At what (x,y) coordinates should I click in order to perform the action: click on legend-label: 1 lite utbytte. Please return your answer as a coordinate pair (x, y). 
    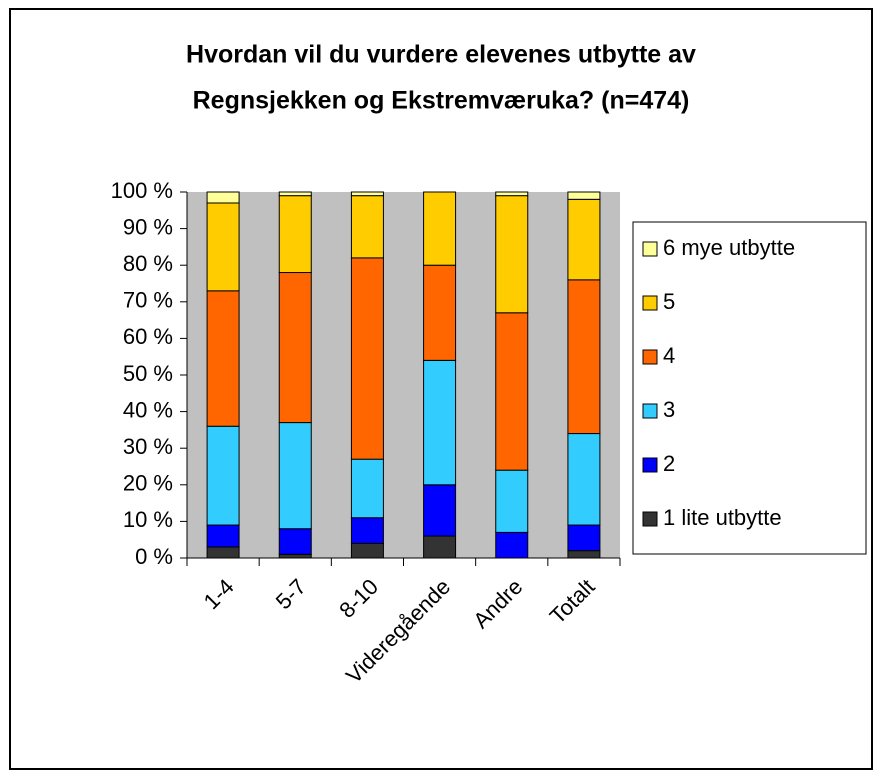
    Looking at the image, I should click on (722, 517).